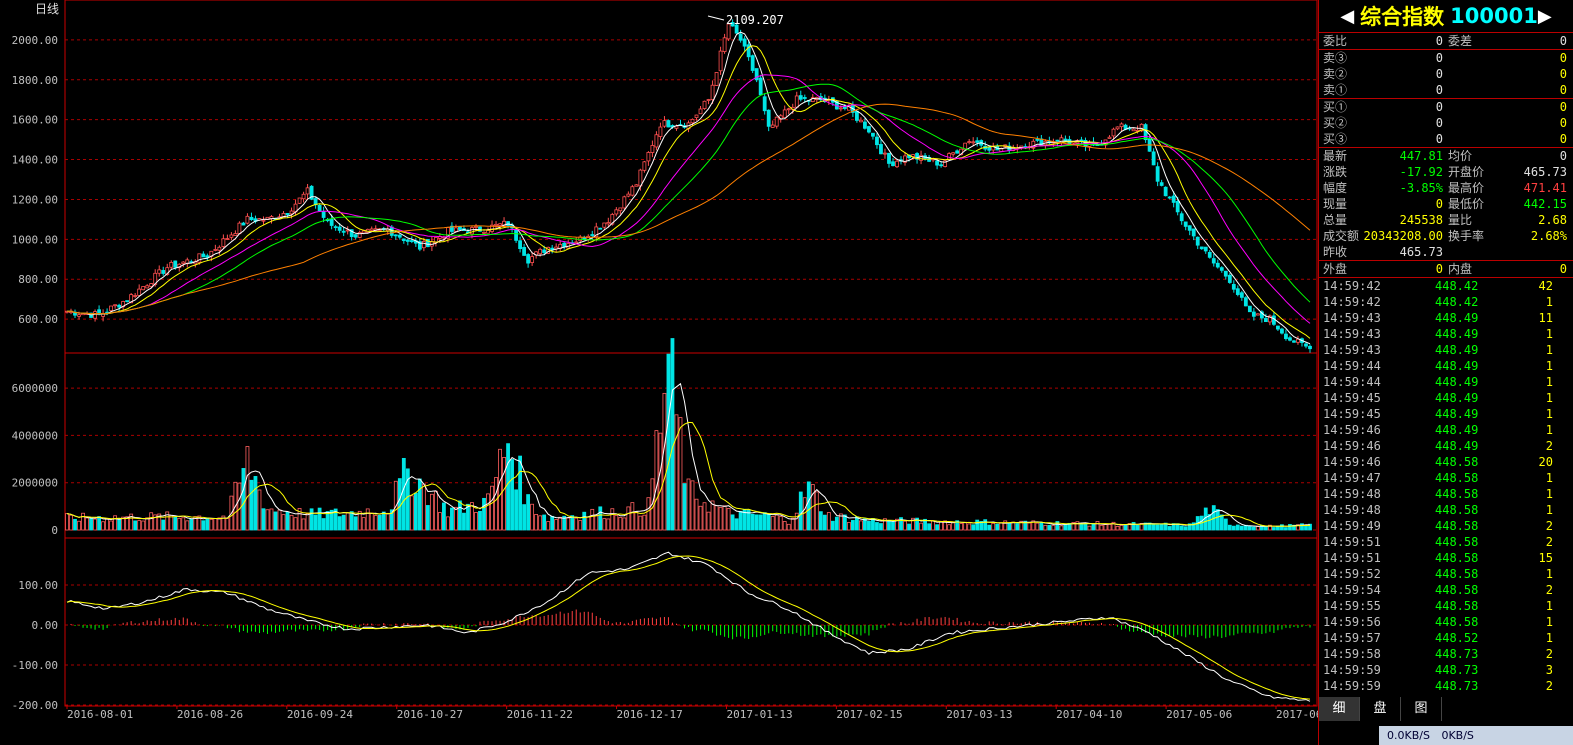  What do you see at coordinates (1563, 139) in the screenshot?
I see `buy3-vol: 0` at bounding box center [1563, 139].